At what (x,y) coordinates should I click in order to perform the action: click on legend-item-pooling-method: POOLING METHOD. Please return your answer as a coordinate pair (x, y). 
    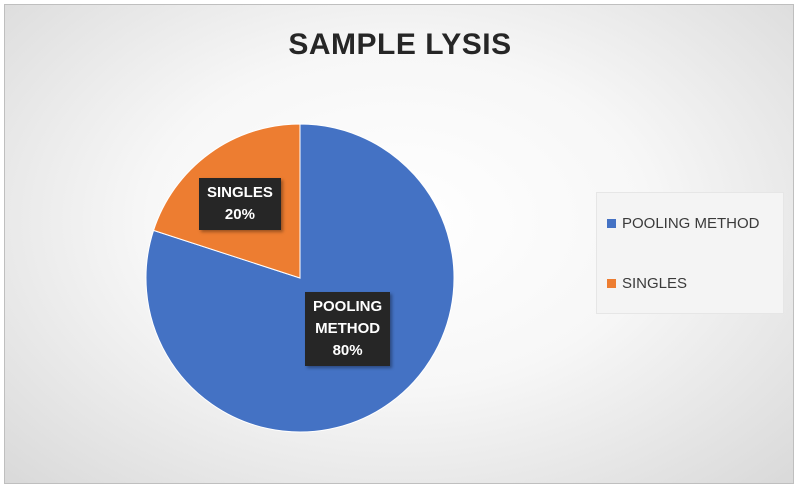
    Looking at the image, I should click on (683, 223).